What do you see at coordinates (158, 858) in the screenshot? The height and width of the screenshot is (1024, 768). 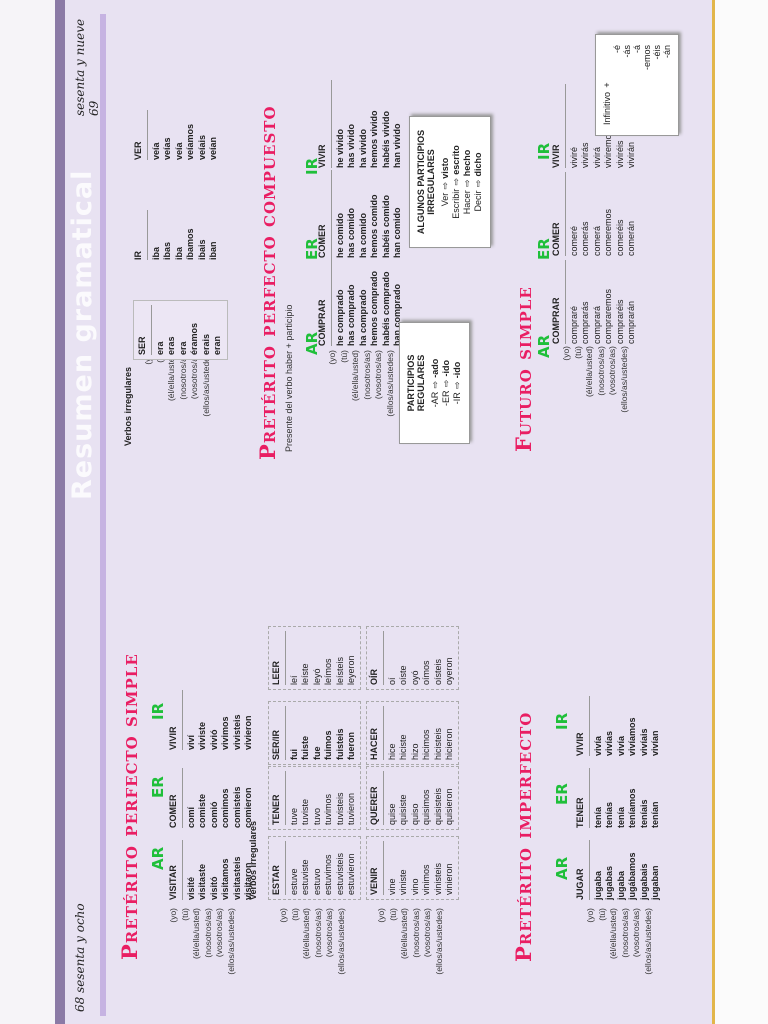 I see `conjugation-tag: AR` at bounding box center [158, 858].